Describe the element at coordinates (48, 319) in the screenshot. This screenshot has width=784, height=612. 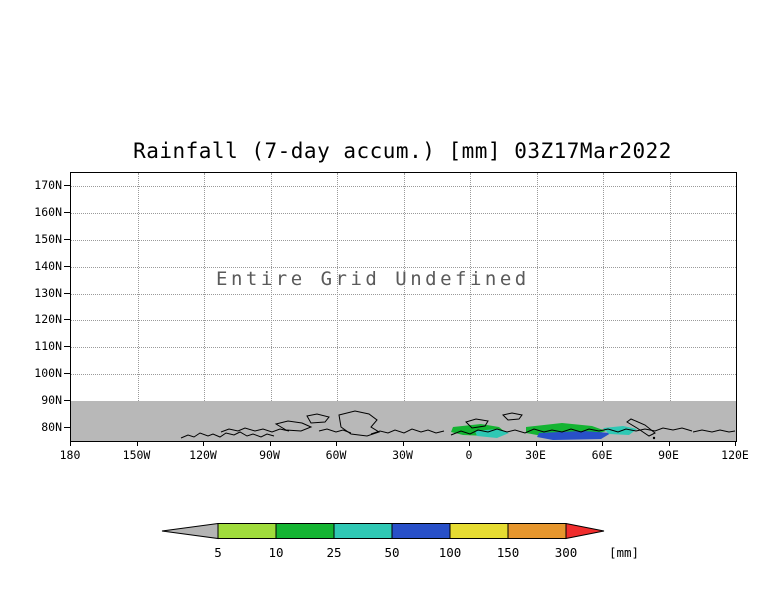
I see `y-tick-label: 120N` at that location.